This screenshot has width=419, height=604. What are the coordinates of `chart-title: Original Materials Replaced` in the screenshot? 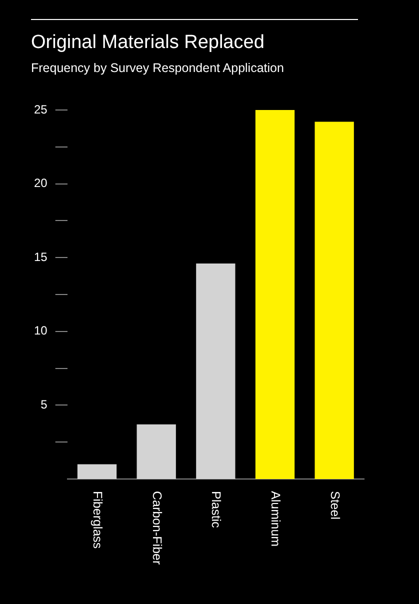 It's located at (147, 43).